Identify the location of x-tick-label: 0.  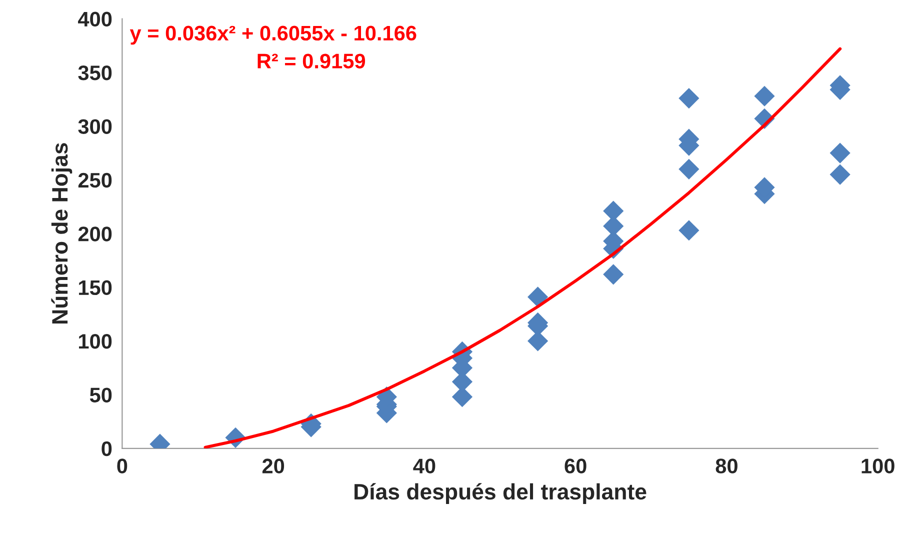
(122, 466).